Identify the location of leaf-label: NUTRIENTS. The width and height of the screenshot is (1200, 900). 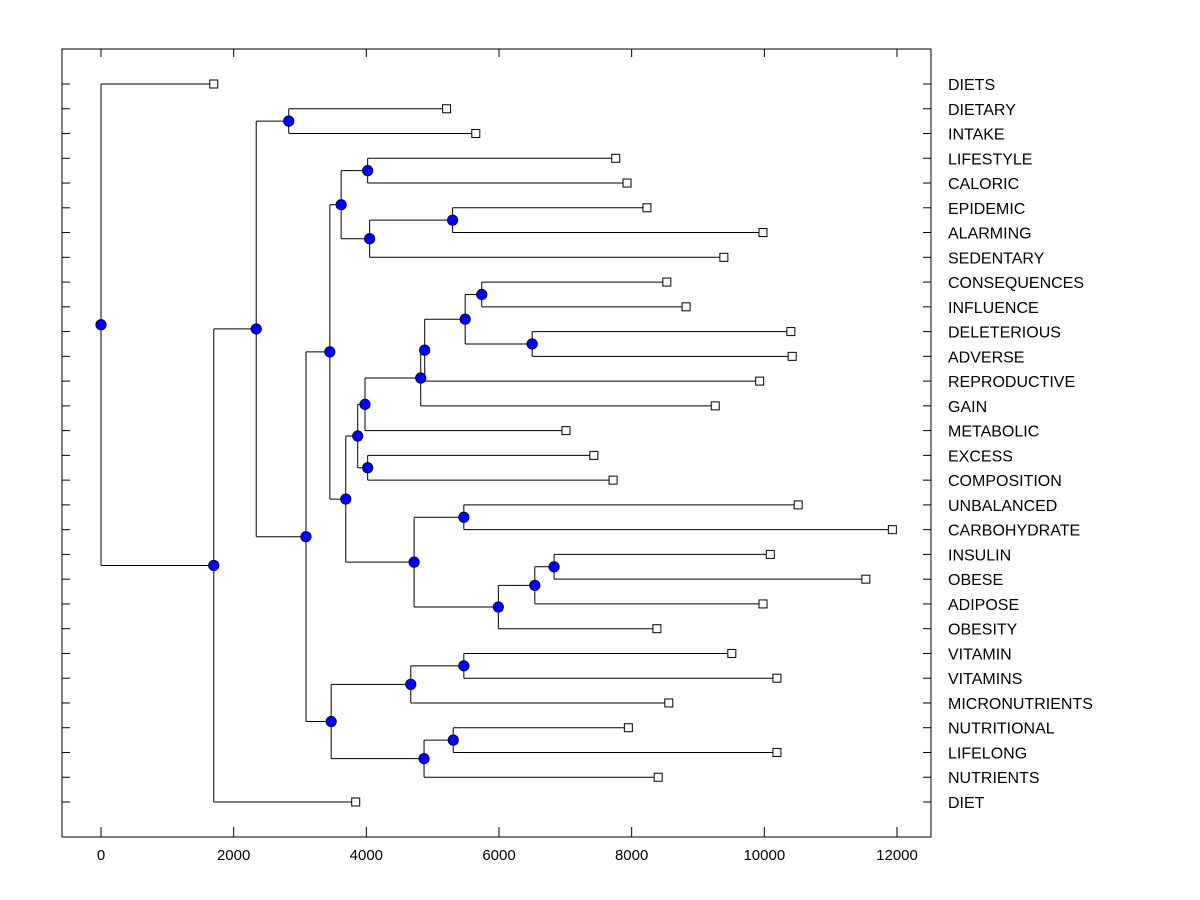
(994, 778).